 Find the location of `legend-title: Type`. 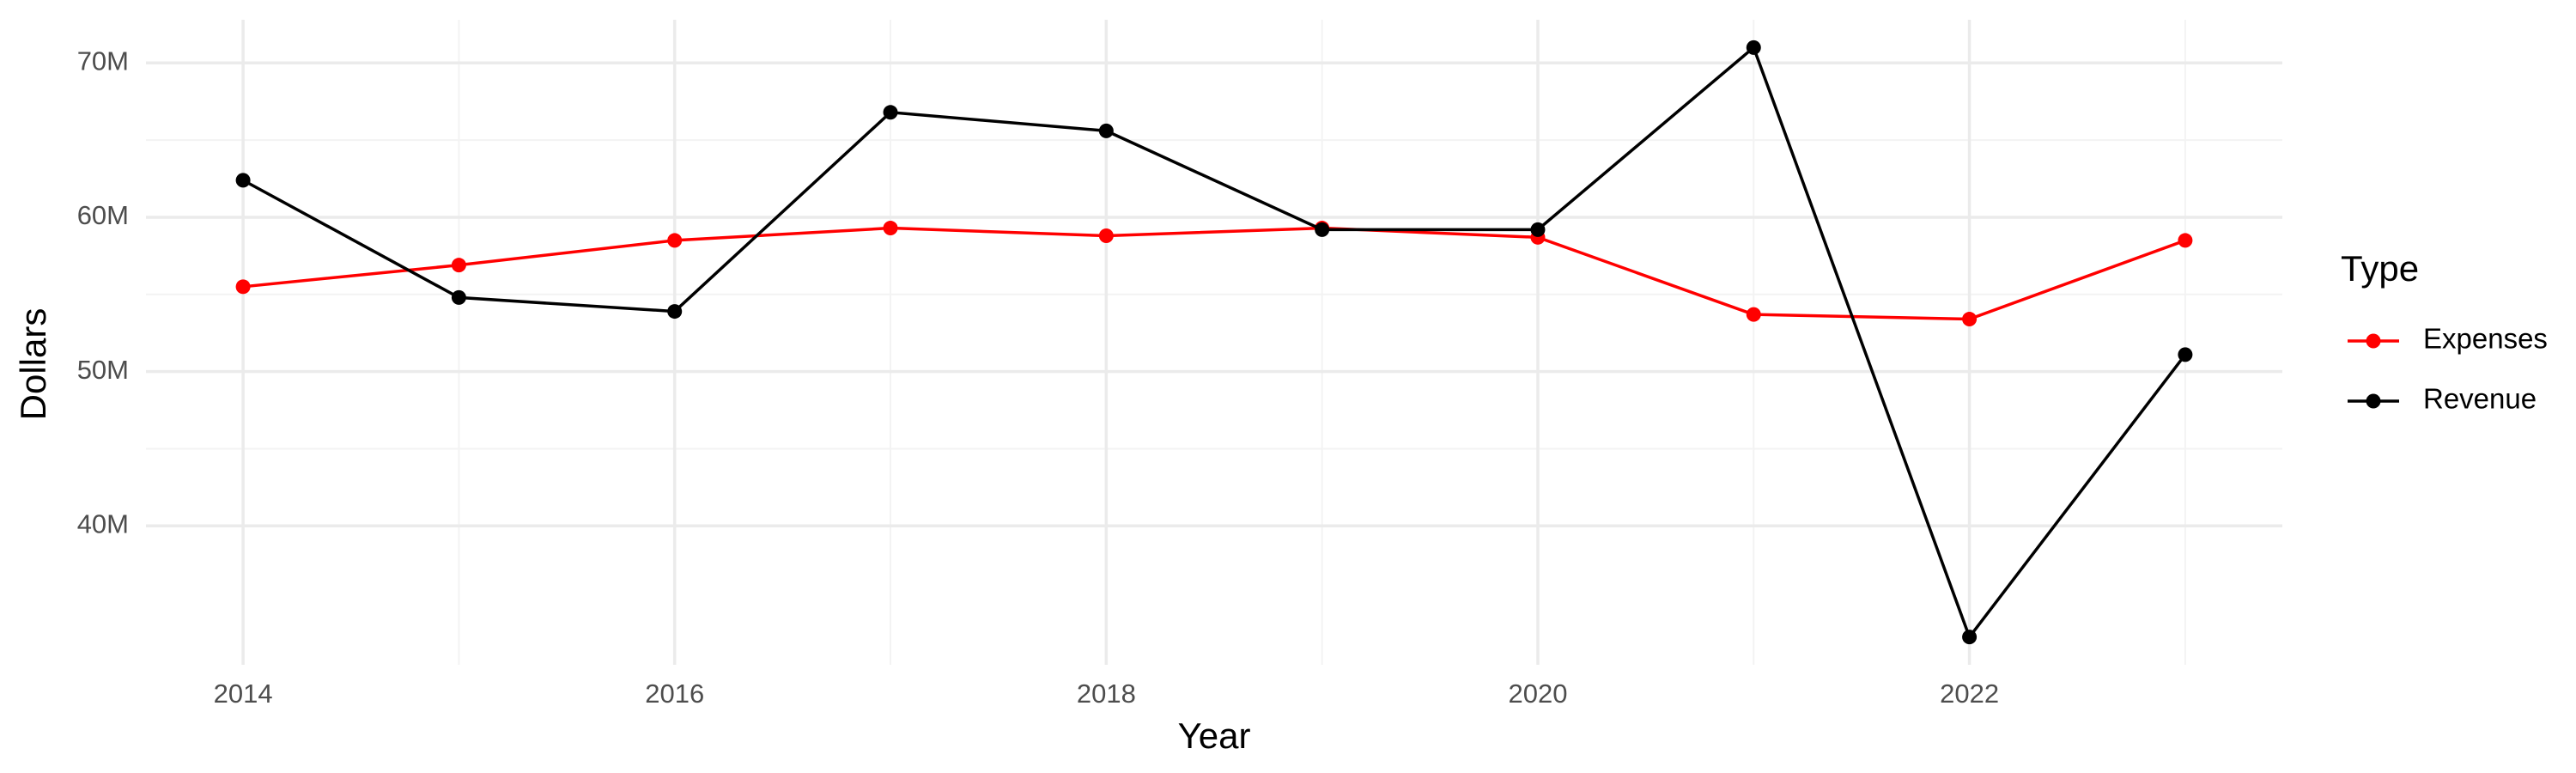

legend-title: Type is located at coordinates (2380, 268).